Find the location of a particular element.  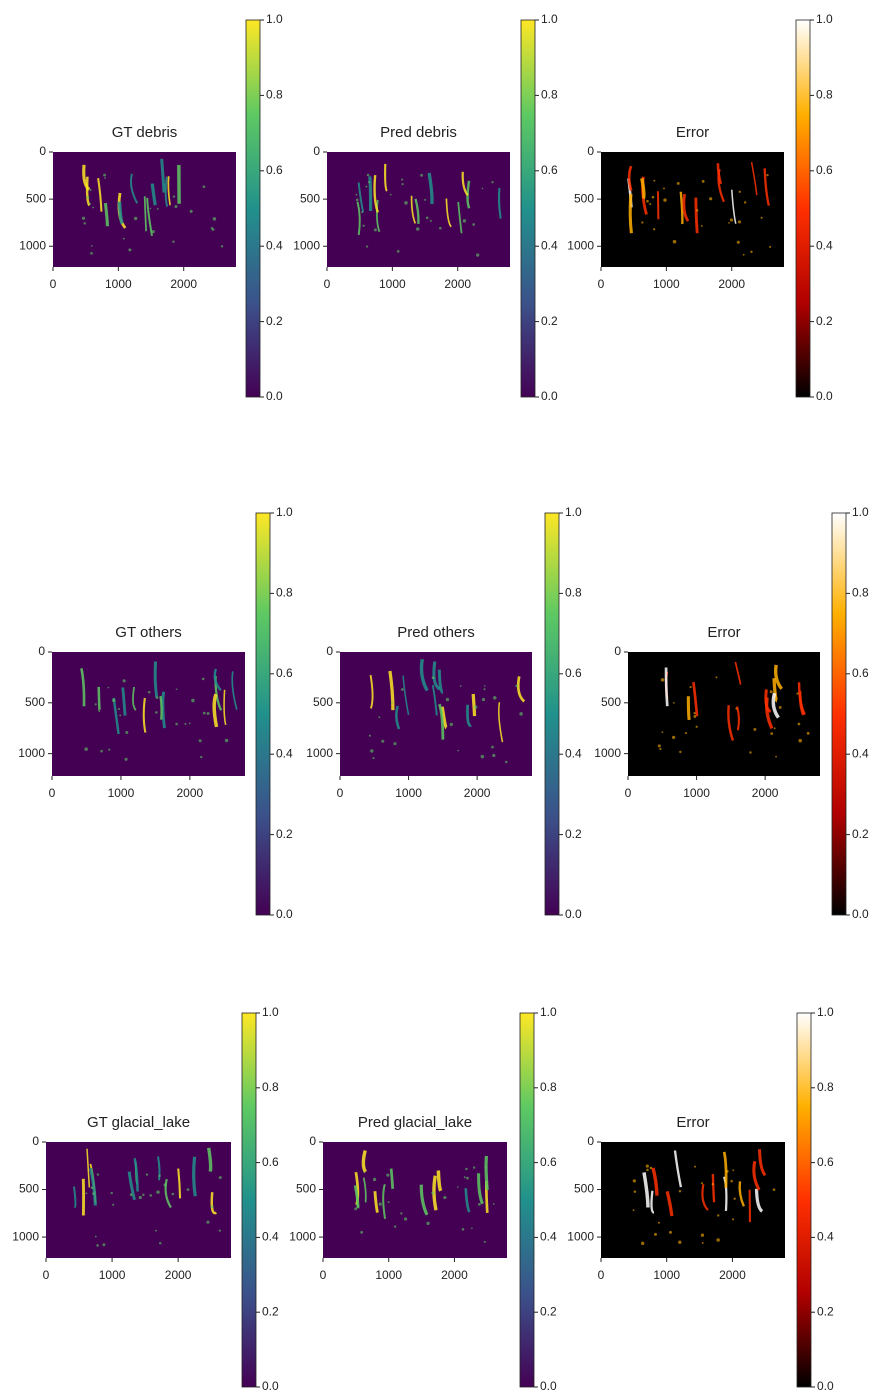

colorbar-tick-label: 0.8 is located at coordinates (270, 1087).